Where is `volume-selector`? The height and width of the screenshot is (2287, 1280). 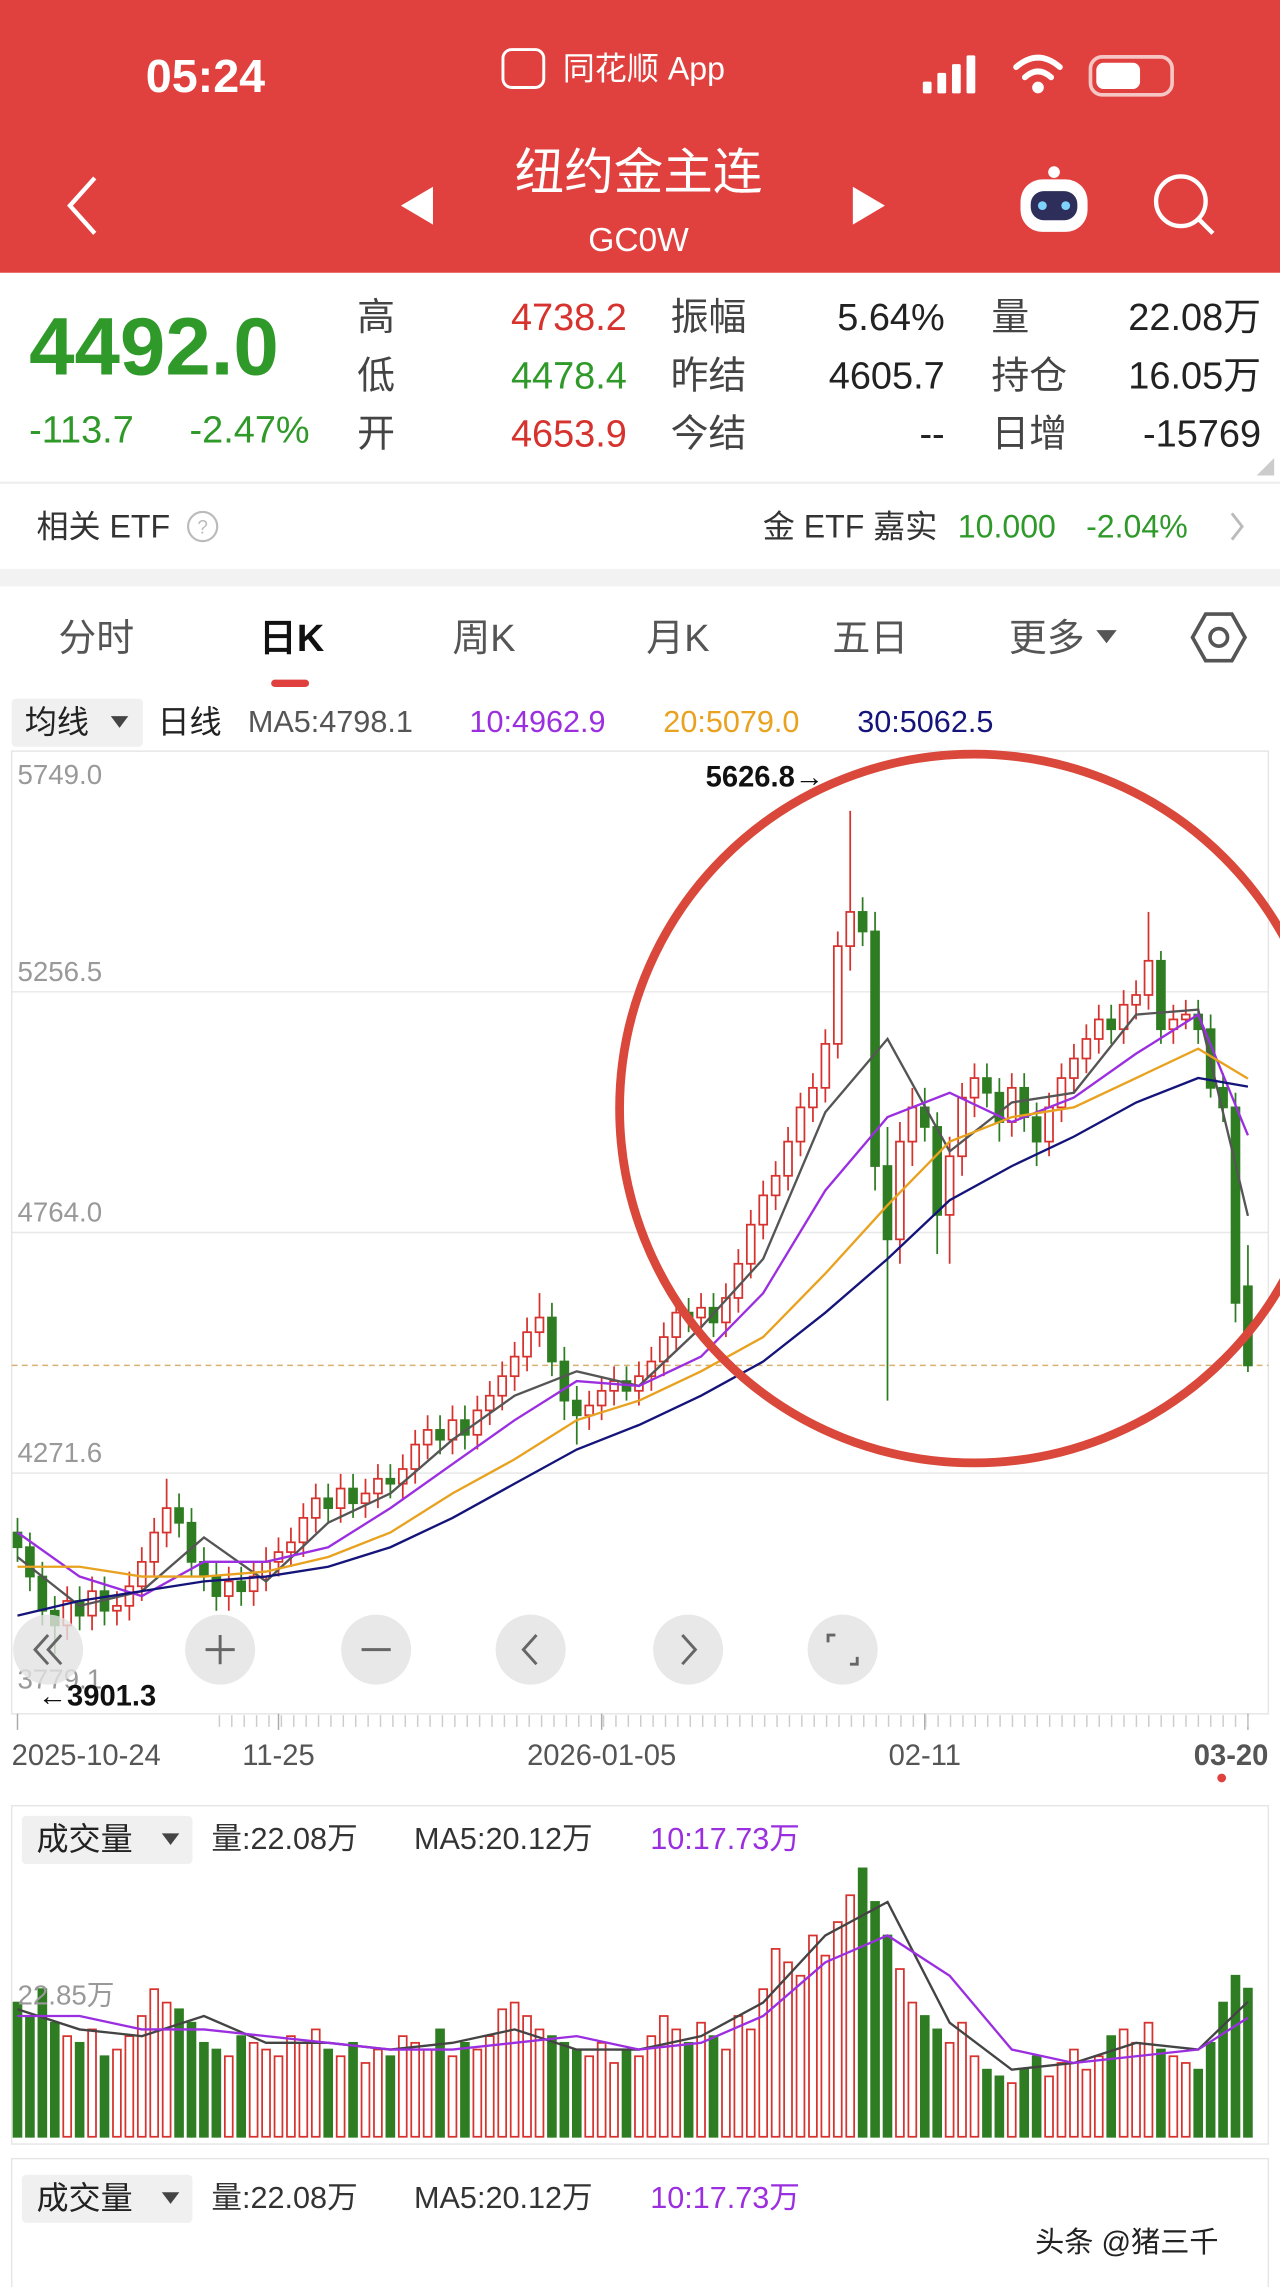
volume-selector is located at coordinates (107, 1840).